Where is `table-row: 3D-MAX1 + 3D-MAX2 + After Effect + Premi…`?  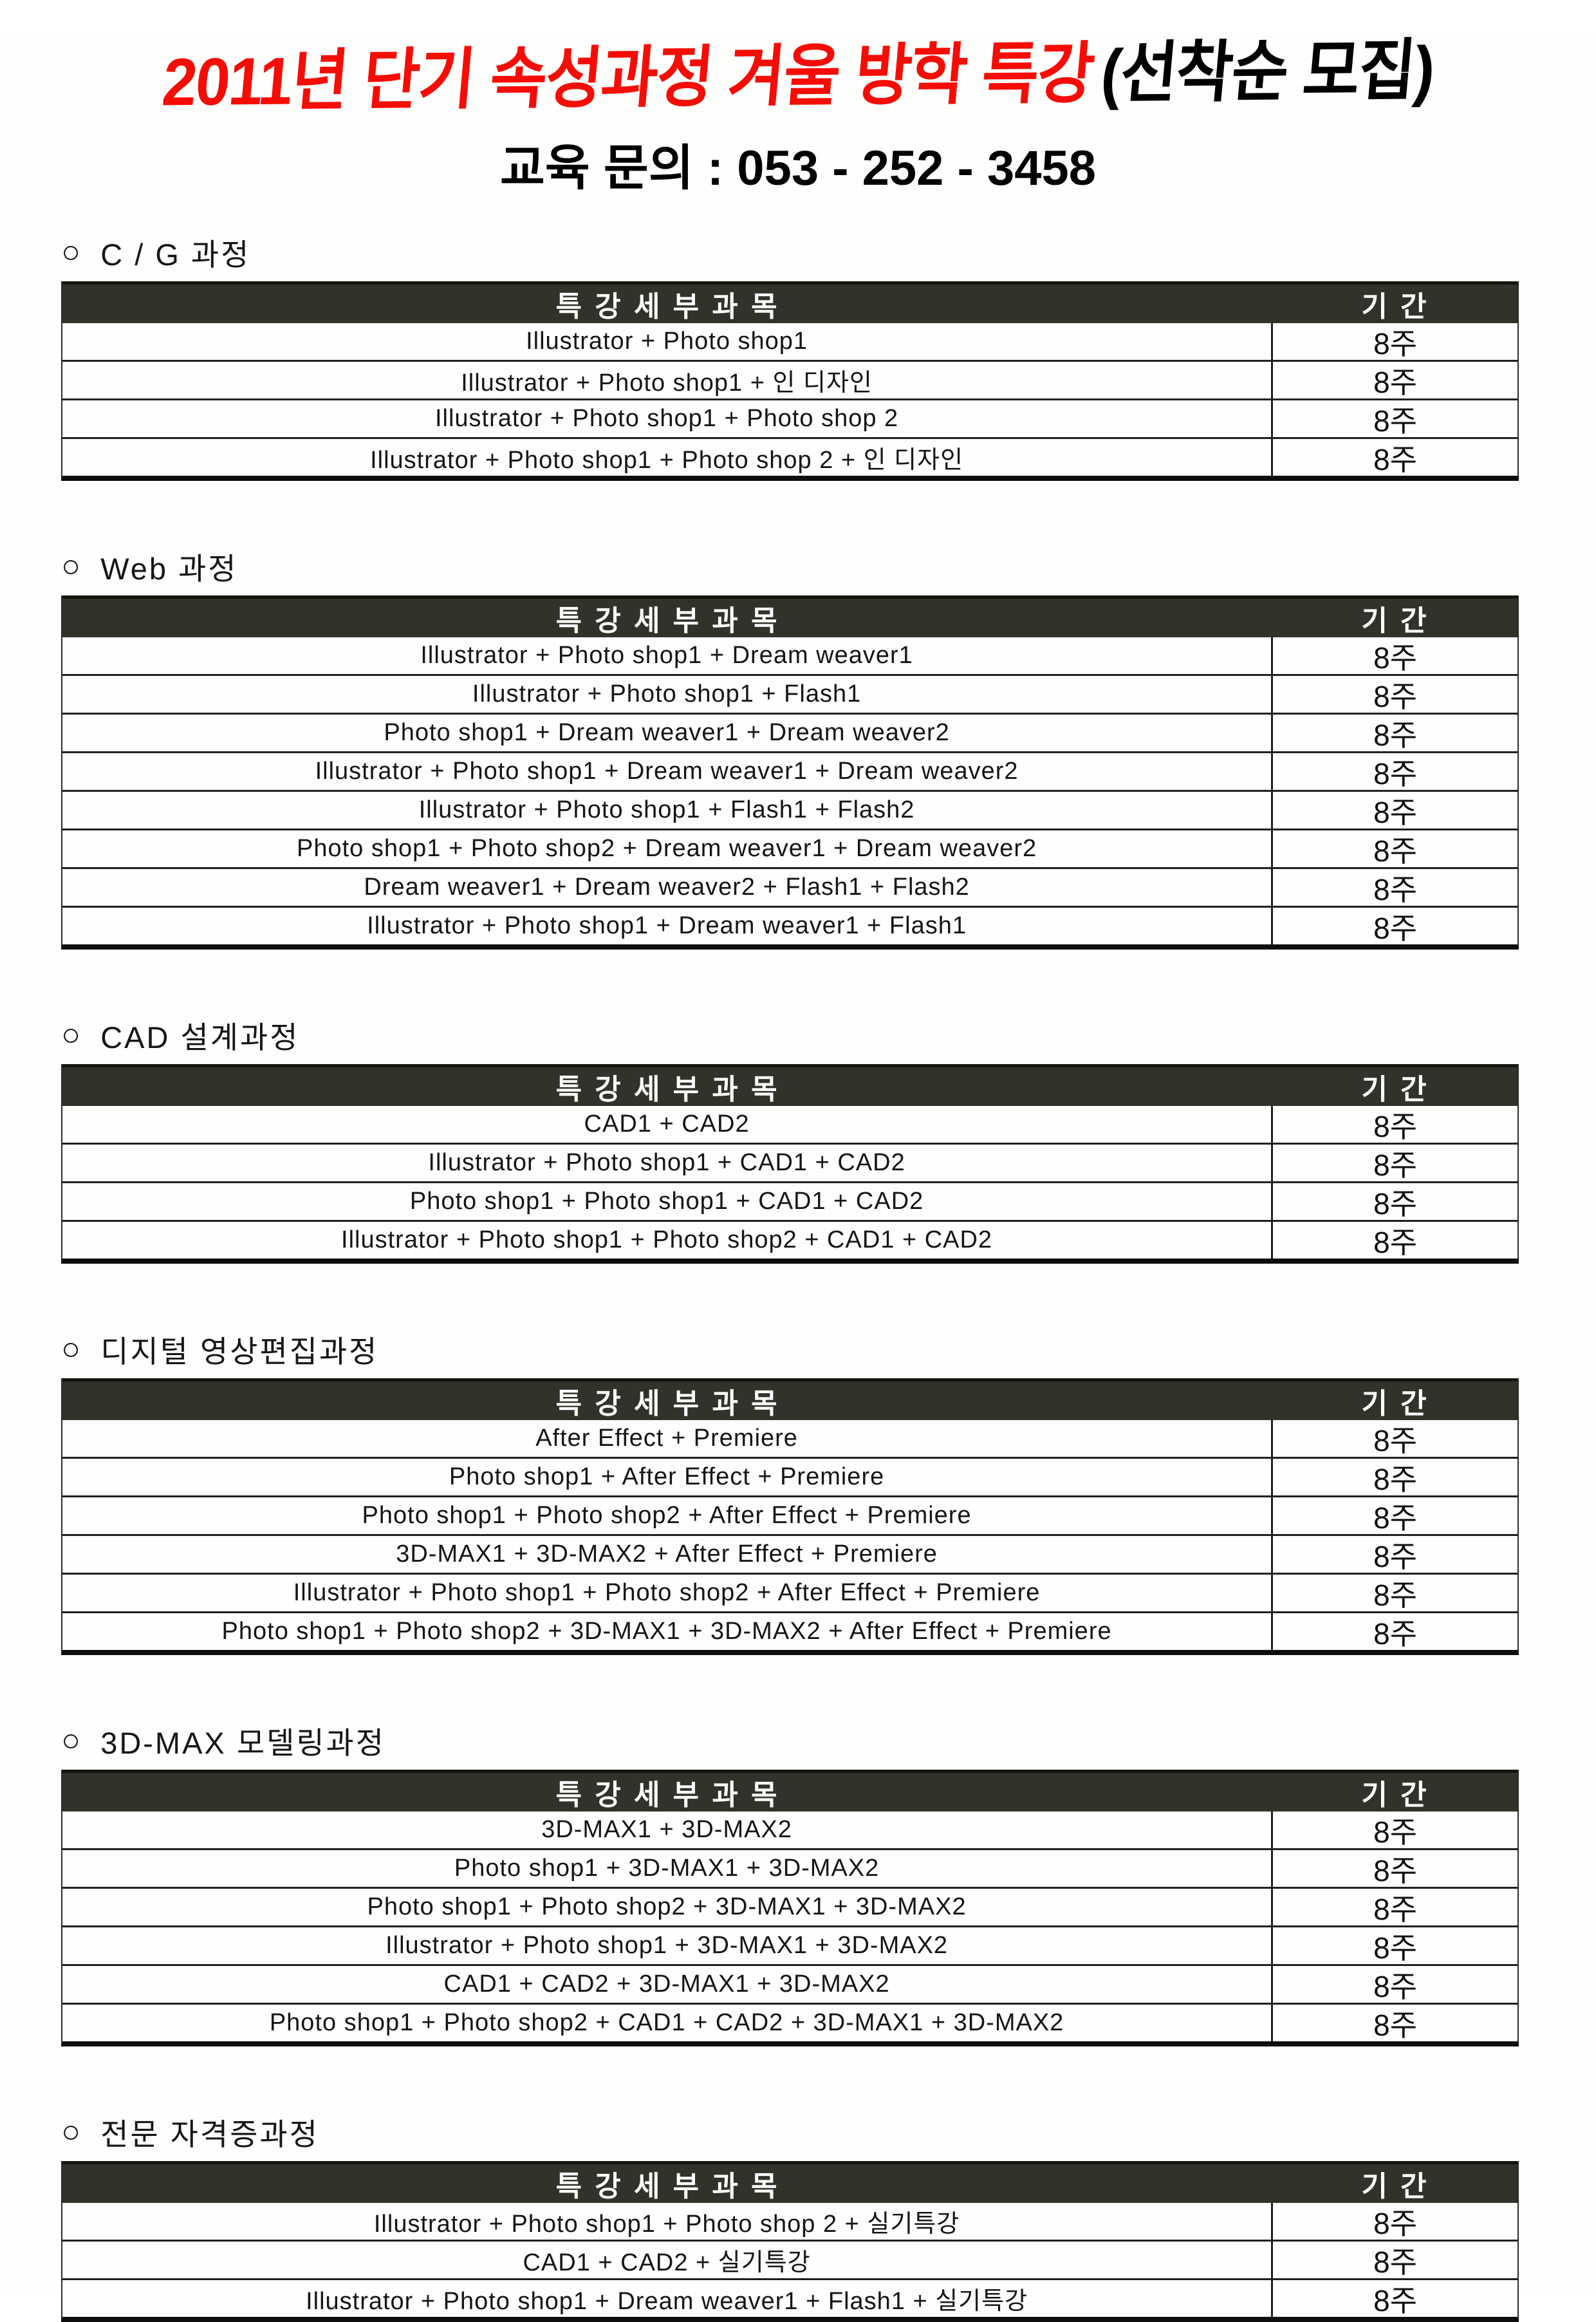
table-row: 3D-MAX1 + 3D-MAX2 + After Effect + Premi… is located at coordinates (789, 1553).